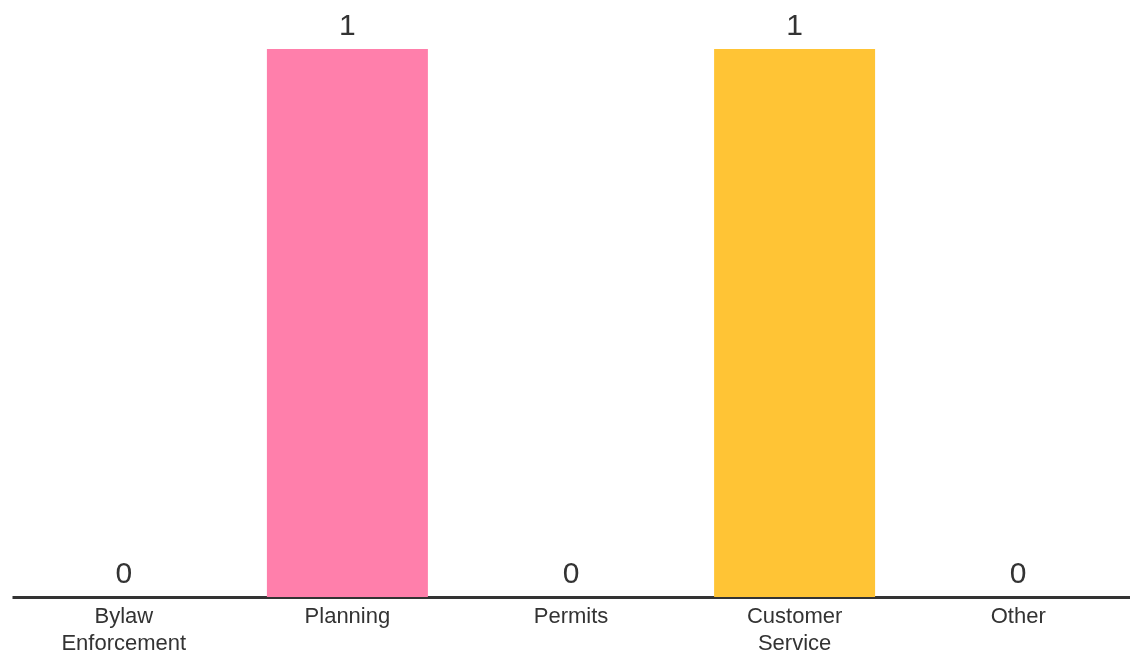 The width and height of the screenshot is (1130, 656). I want to click on x-tick-label: Bylaw Enforcement, so click(124, 628).